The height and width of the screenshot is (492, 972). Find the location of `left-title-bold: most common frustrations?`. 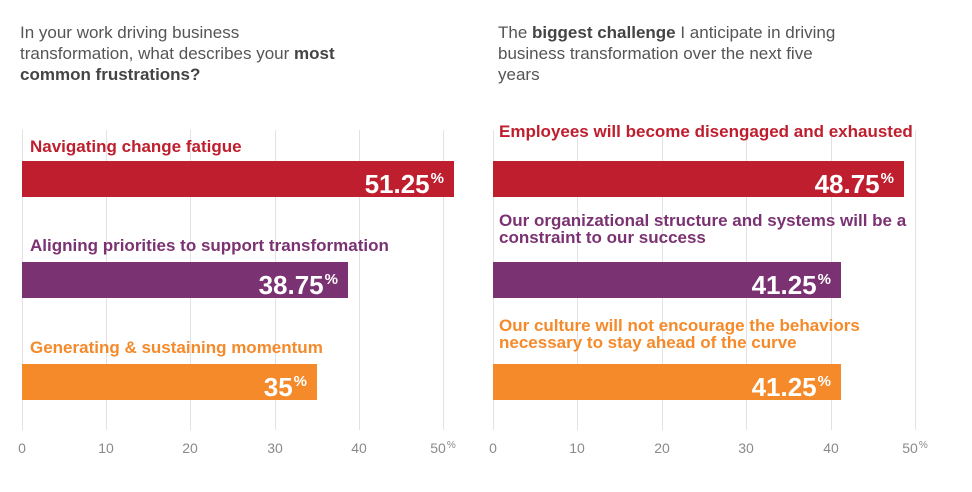

left-title-bold: most common frustrations? is located at coordinates (177, 64).